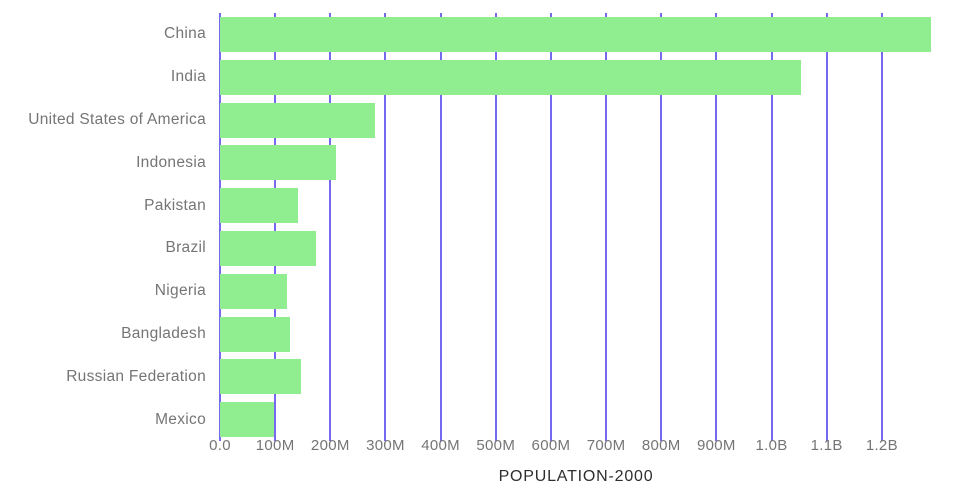 Image resolution: width=960 pixels, height=500 pixels. I want to click on category-label-bangladesh: Bangladesh, so click(163, 333).